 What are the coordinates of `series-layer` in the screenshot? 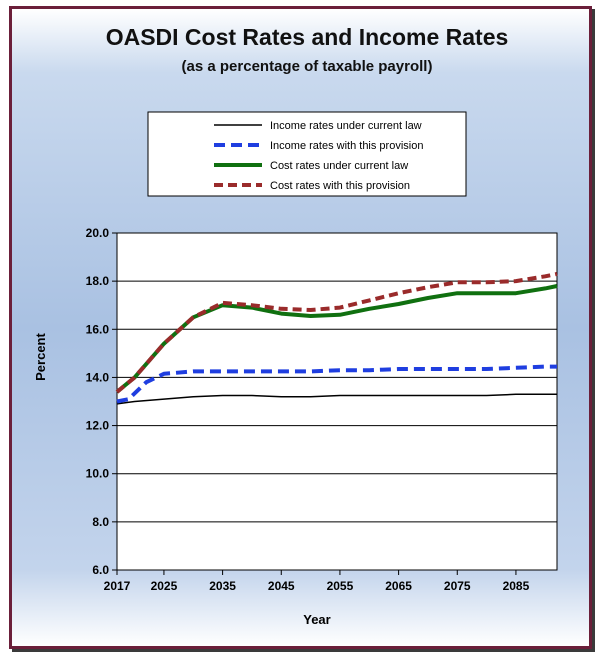 It's located at (336, 338).